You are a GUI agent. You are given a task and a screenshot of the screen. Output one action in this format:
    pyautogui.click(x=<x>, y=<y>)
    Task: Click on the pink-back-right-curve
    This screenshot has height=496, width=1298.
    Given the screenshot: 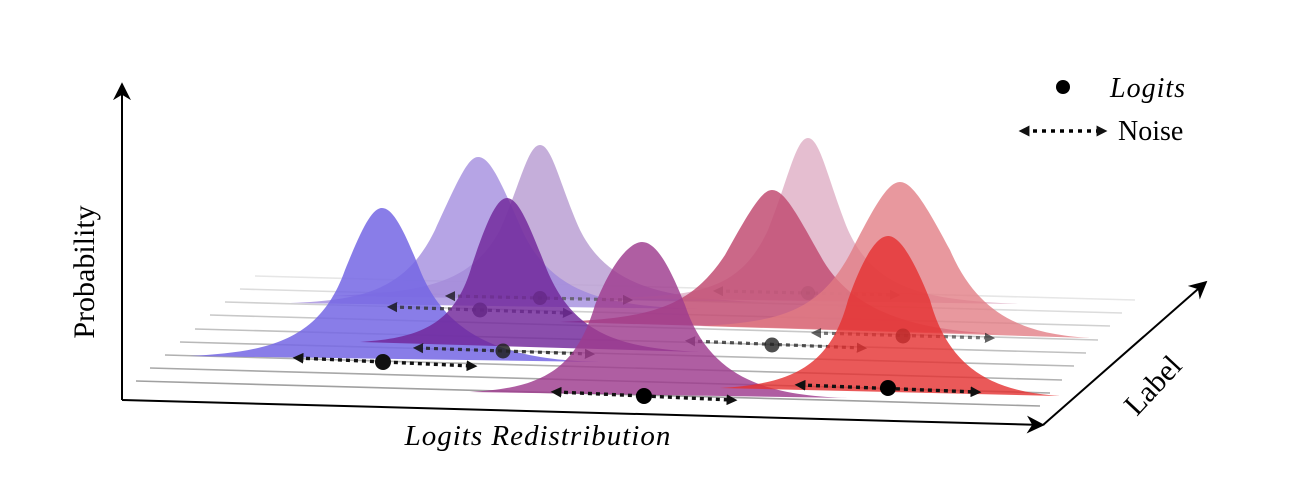 What is the action you would take?
    pyautogui.click(x=815, y=221)
    